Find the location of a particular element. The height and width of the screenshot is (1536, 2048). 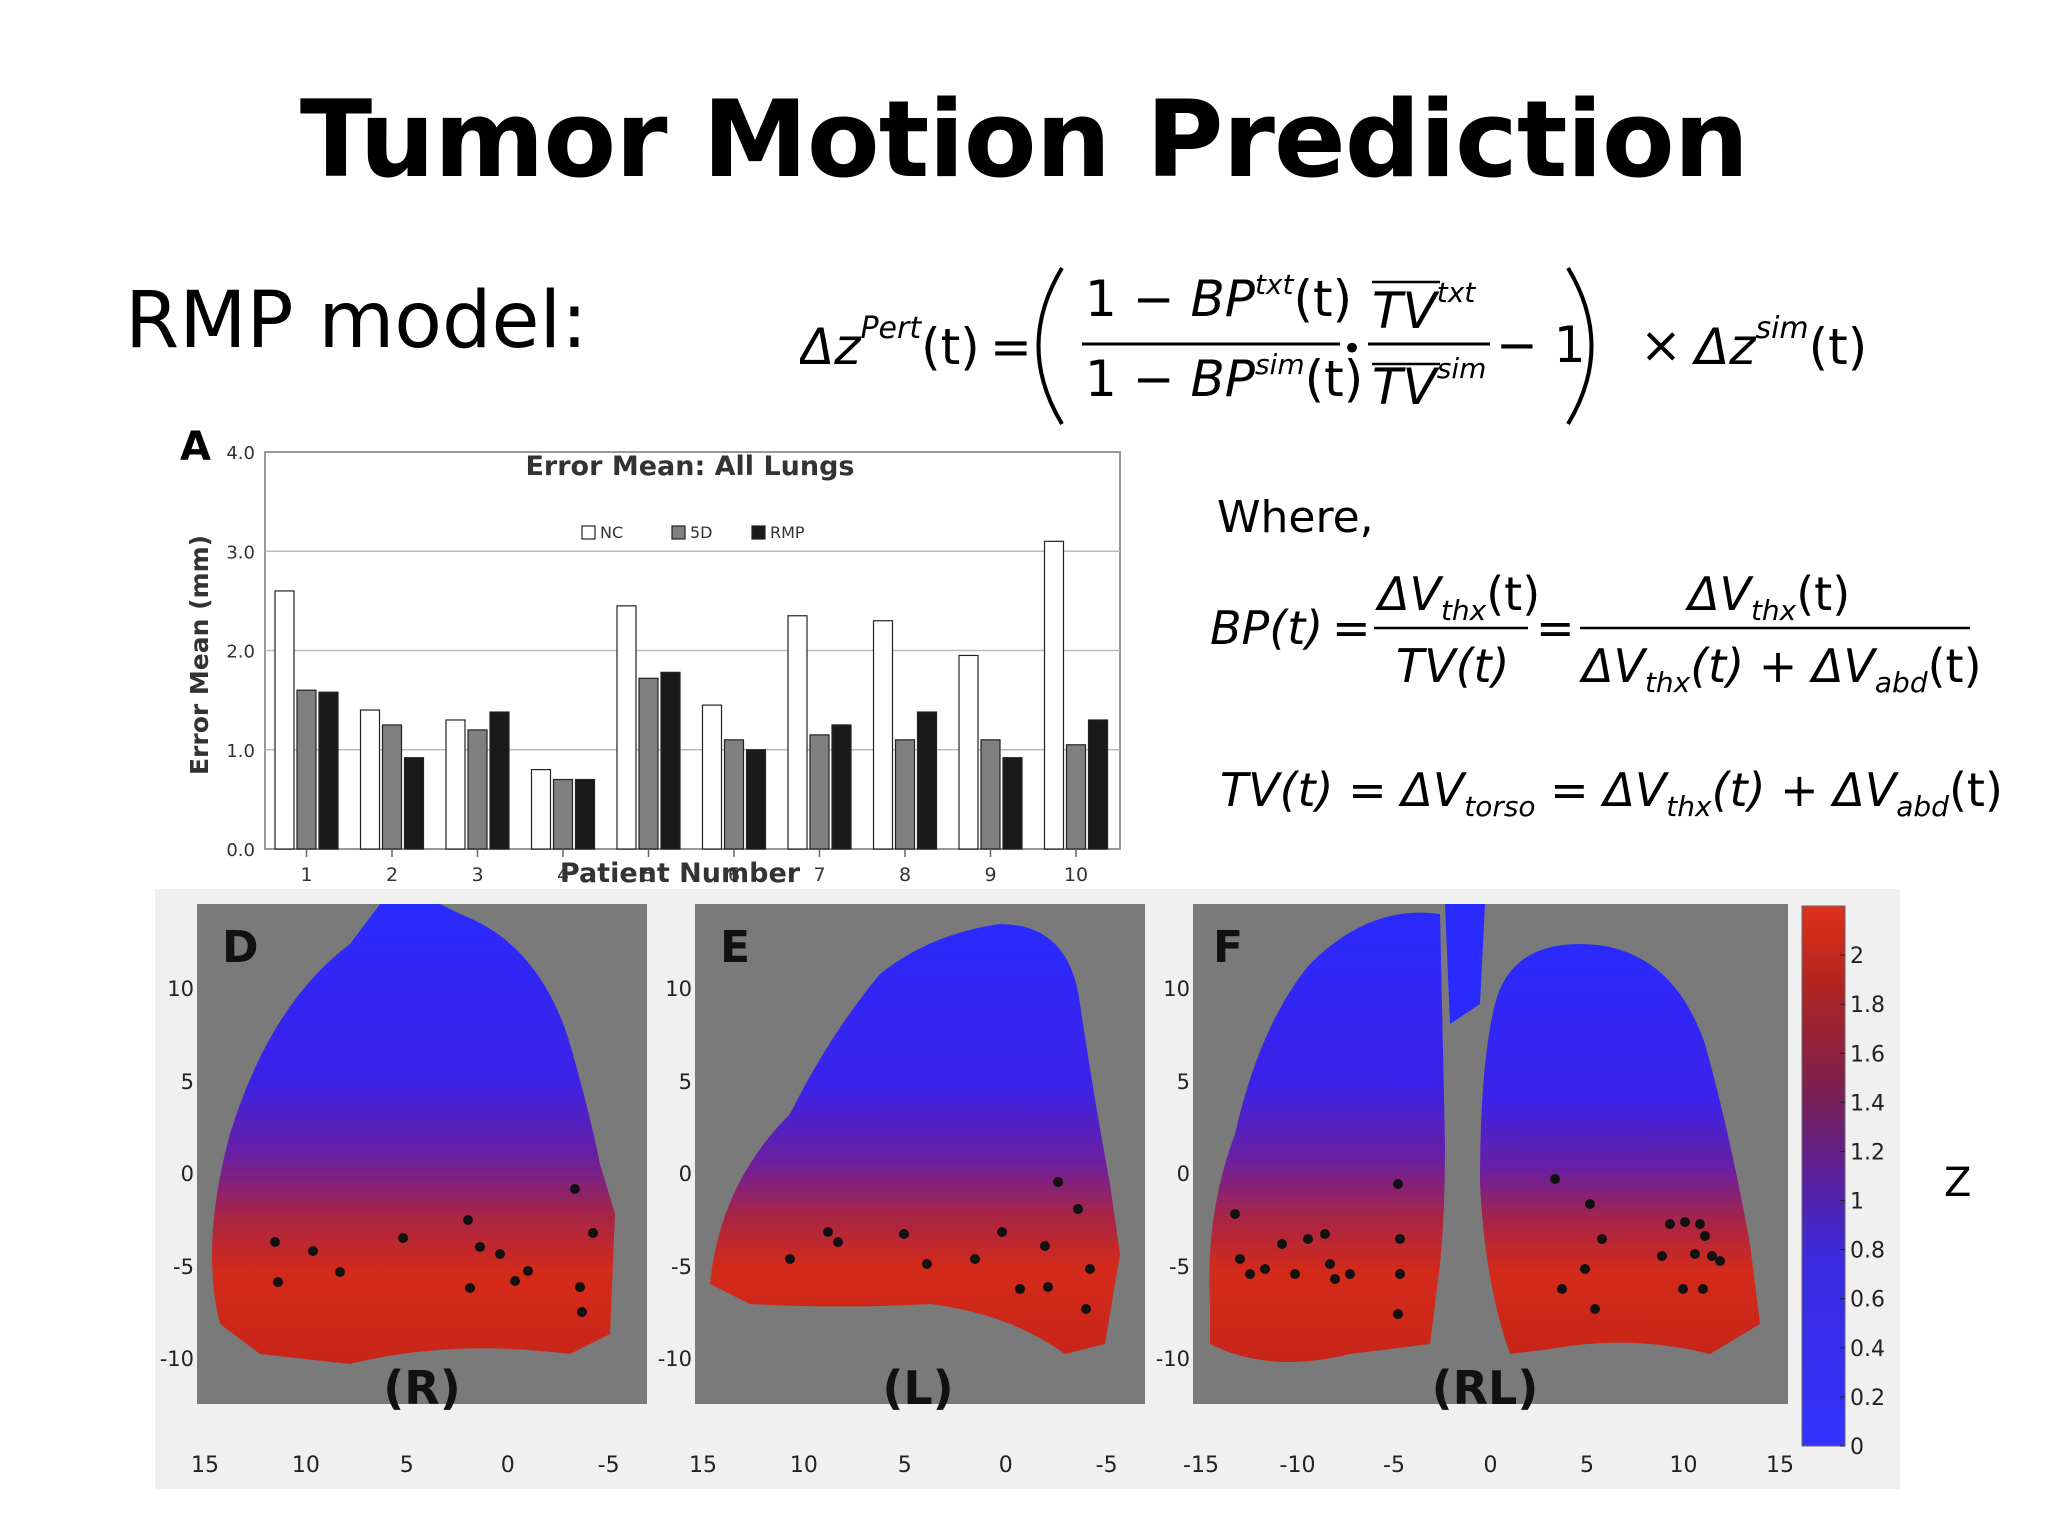

legend-label: 5D is located at coordinates (701, 532).